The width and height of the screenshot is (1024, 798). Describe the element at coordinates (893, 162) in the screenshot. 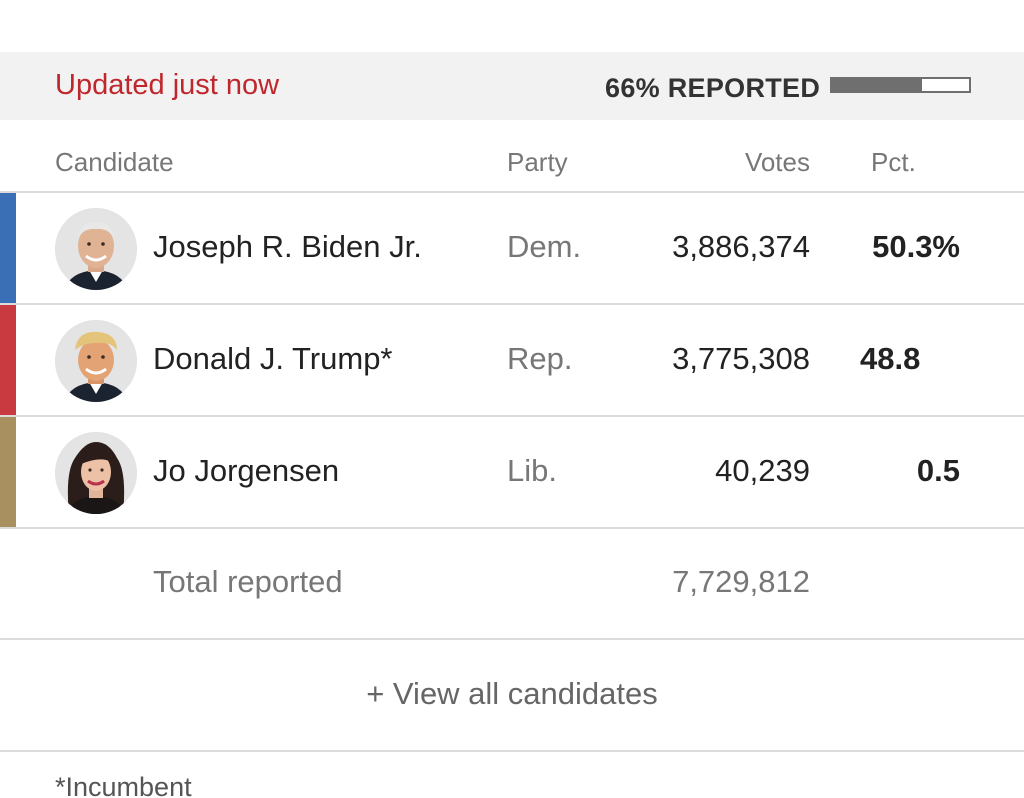

I see `header-pct: Pct.` at that location.